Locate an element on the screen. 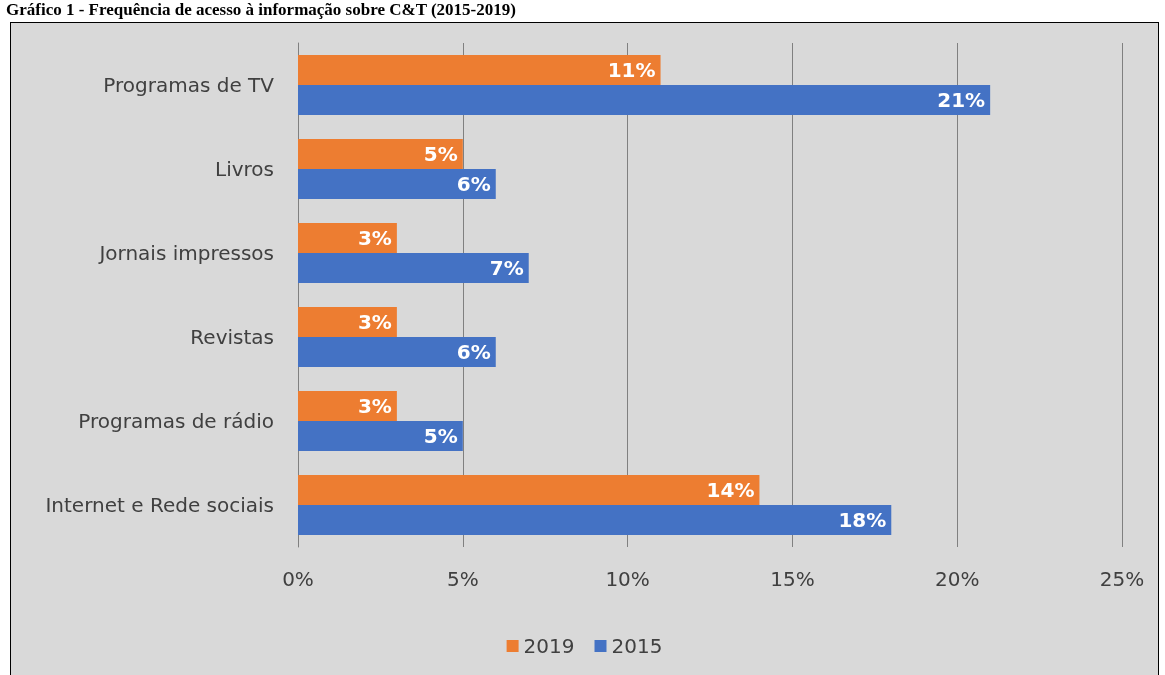 Image resolution: width=1165 pixels, height=675 pixels. chart-title: Gráfico 1 - Frequência de acesso à informação sobre C&T (2015-2019) is located at coordinates (261, 10).